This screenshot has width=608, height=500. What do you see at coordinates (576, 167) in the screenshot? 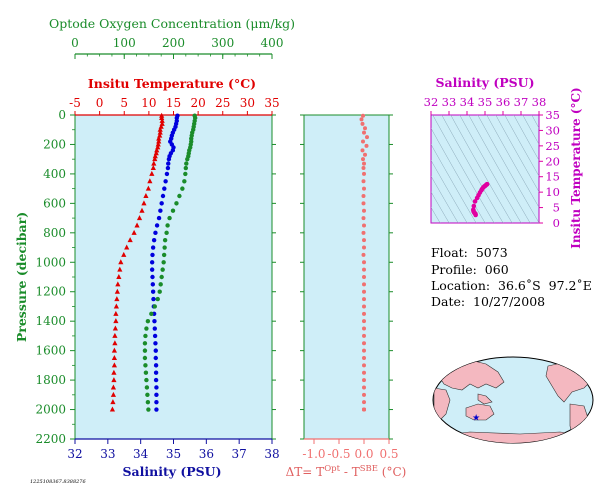
I see `ts-temperature-title: Insitu Temperature (°C)` at bounding box center [576, 167].